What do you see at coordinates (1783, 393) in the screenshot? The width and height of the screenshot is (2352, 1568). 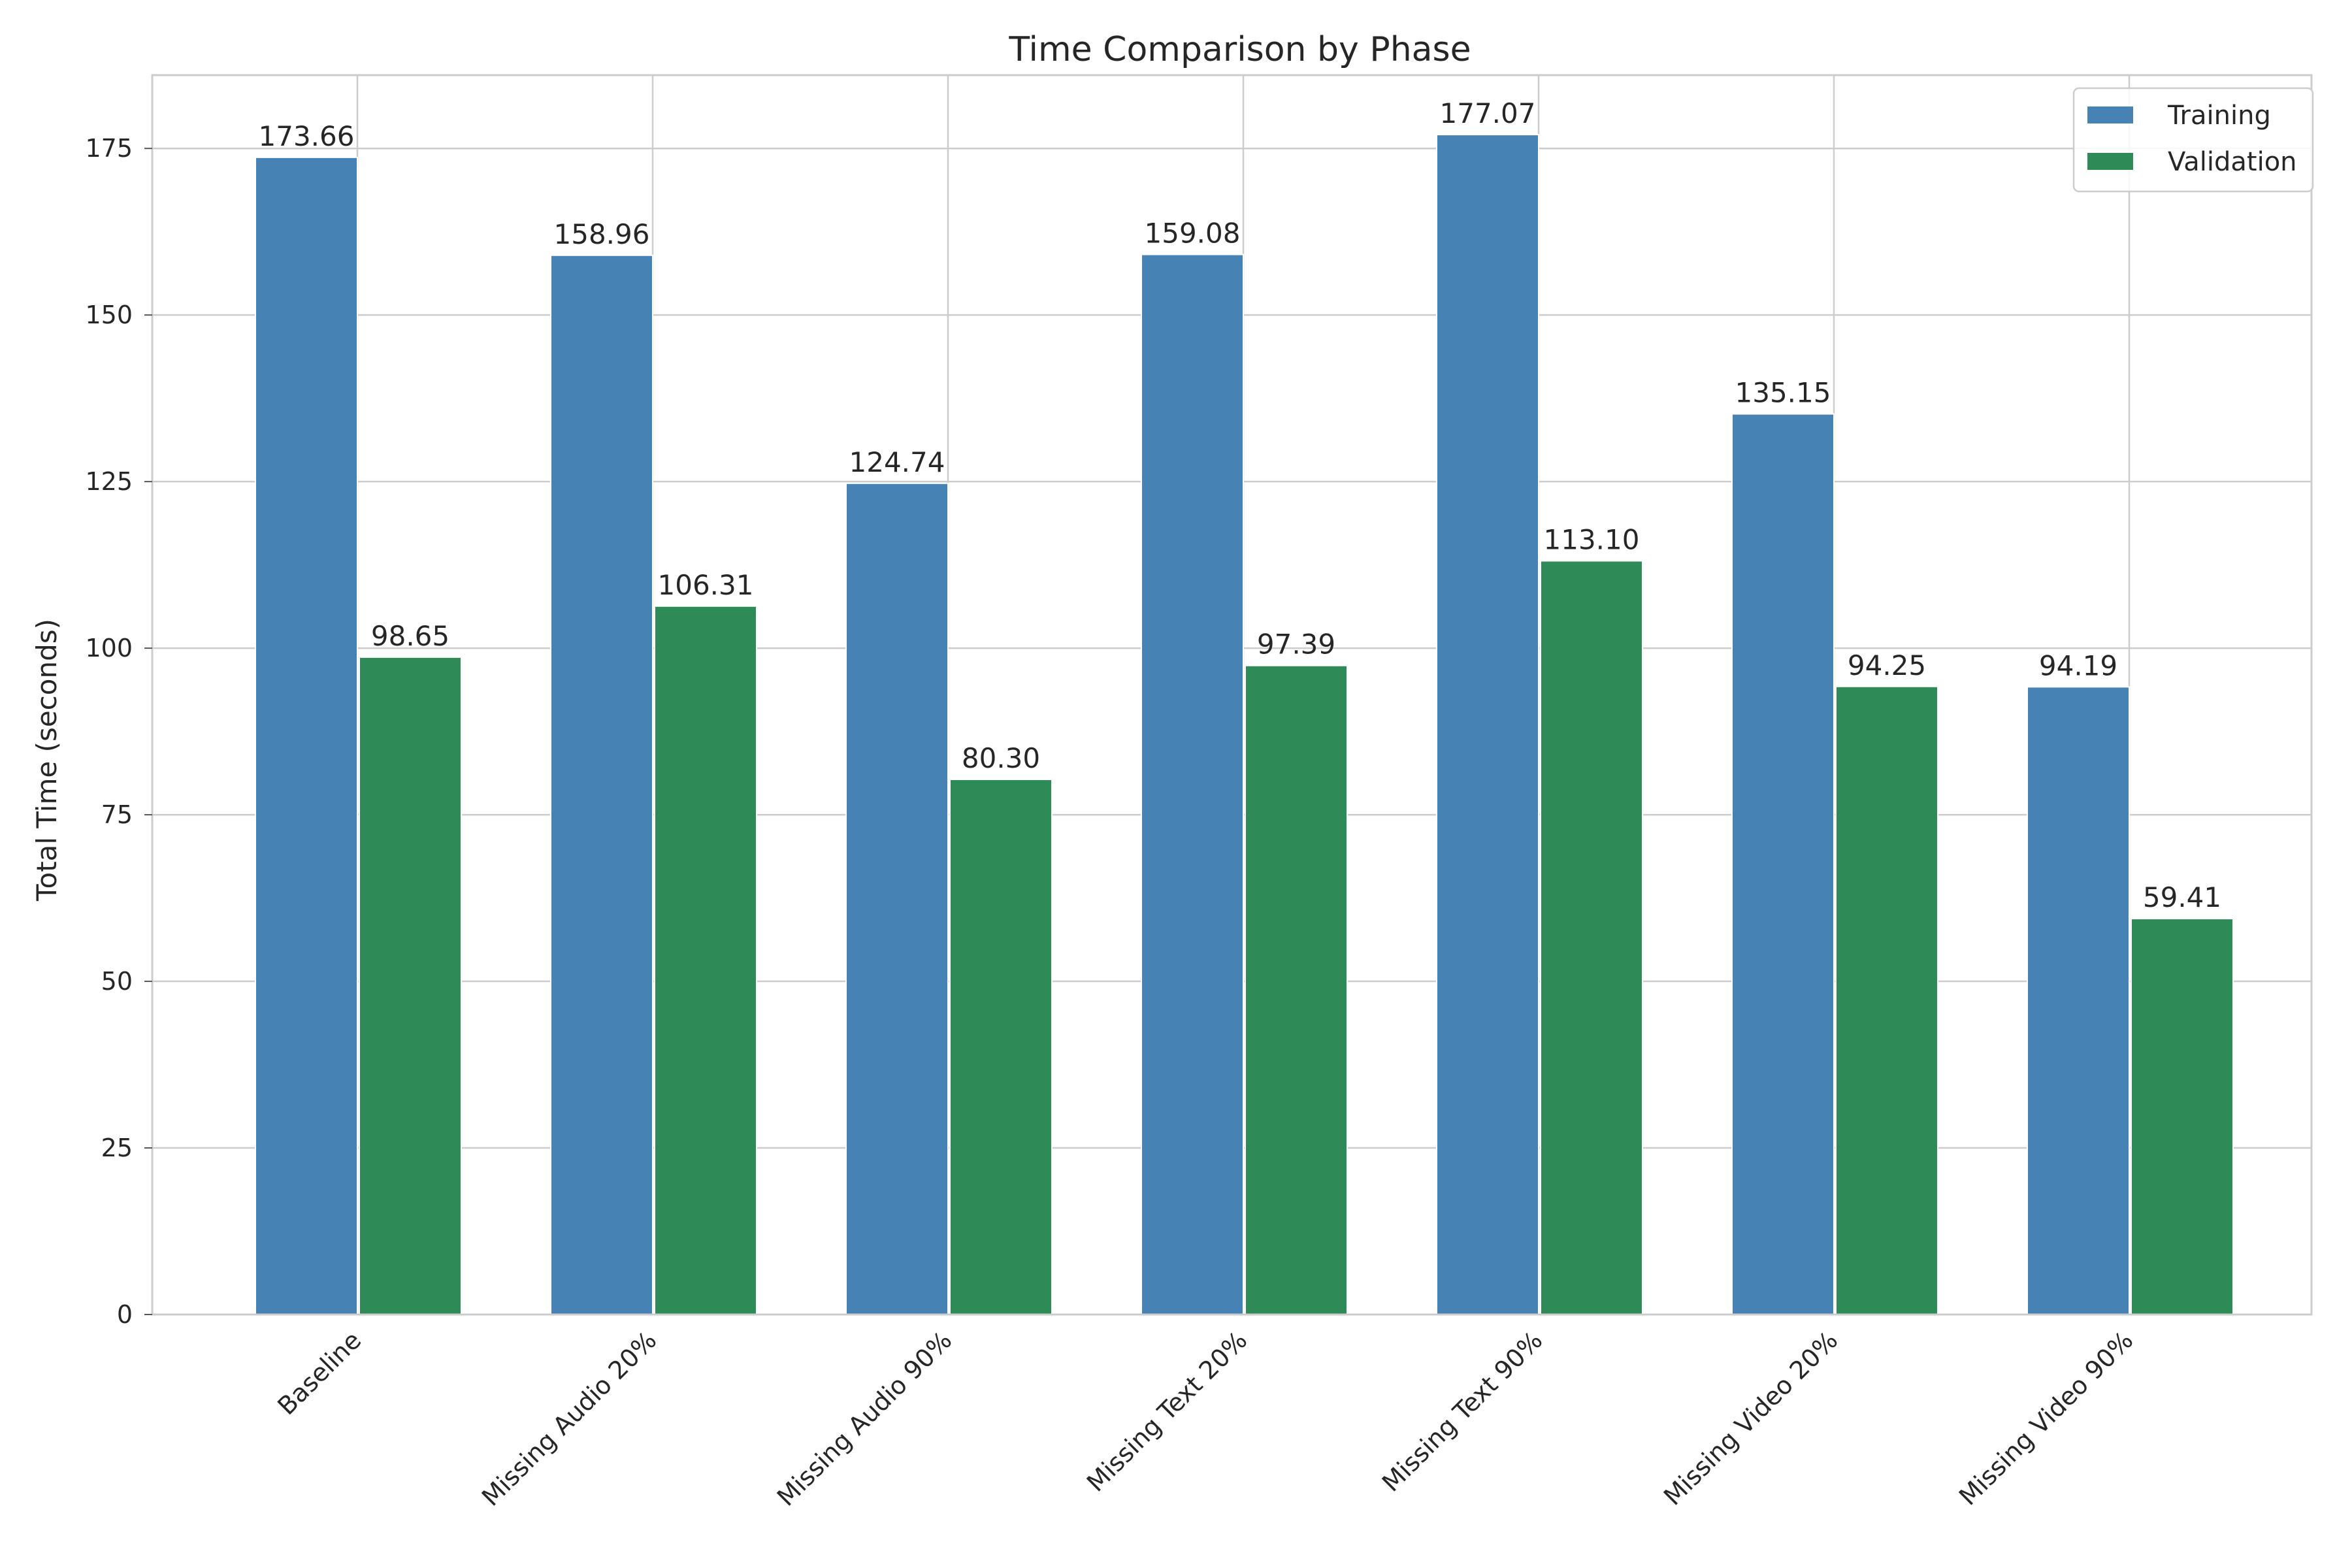 I see `bar-value-label: 135.15` at bounding box center [1783, 393].